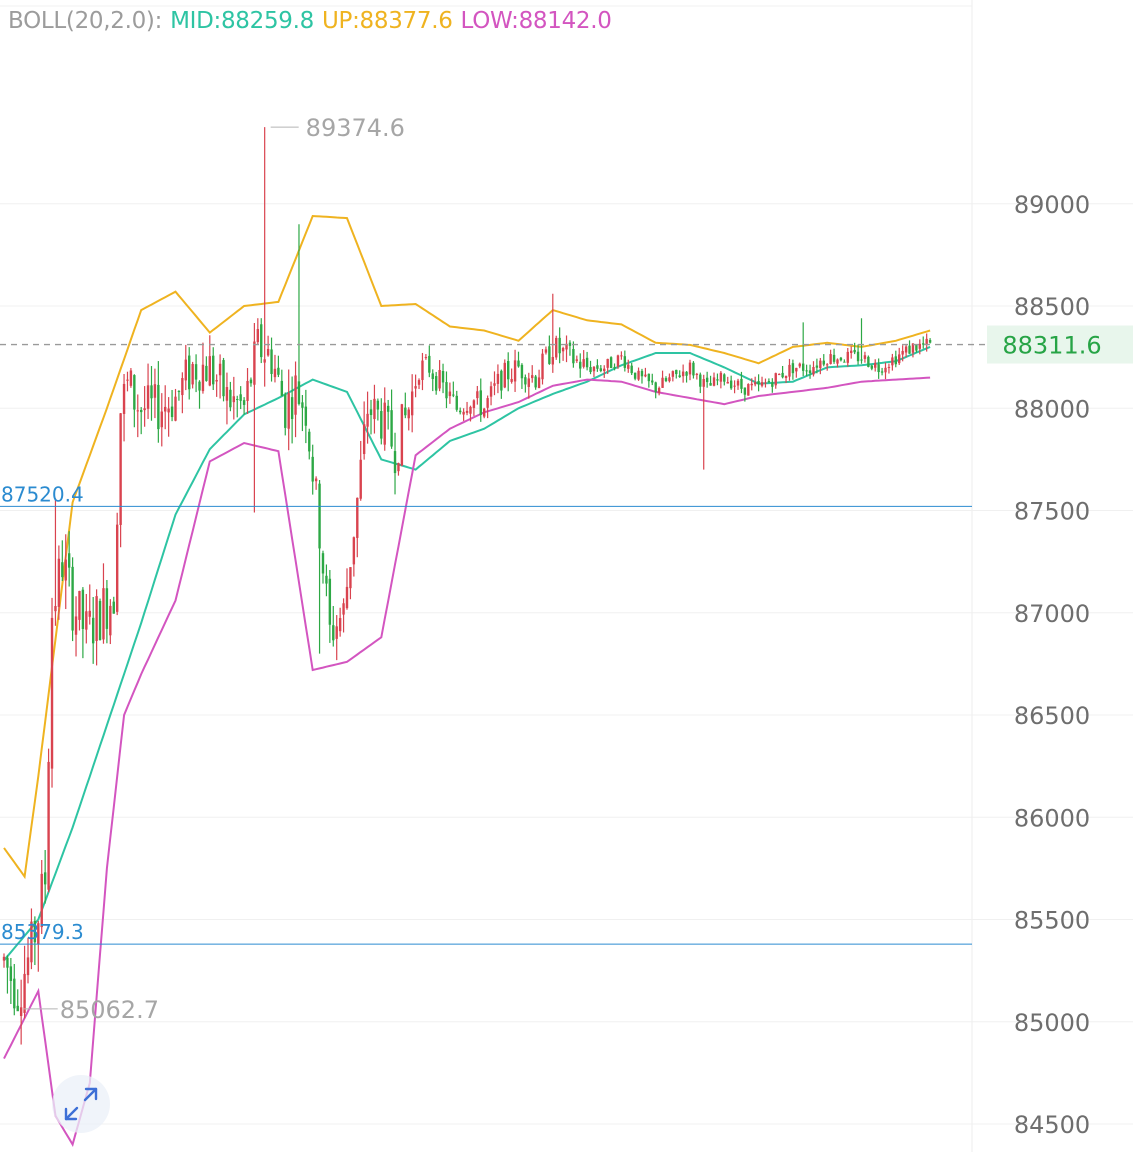 This screenshot has height=1152, width=1133. What do you see at coordinates (81, 1104) in the screenshot?
I see `expand-chart-button` at bounding box center [81, 1104].